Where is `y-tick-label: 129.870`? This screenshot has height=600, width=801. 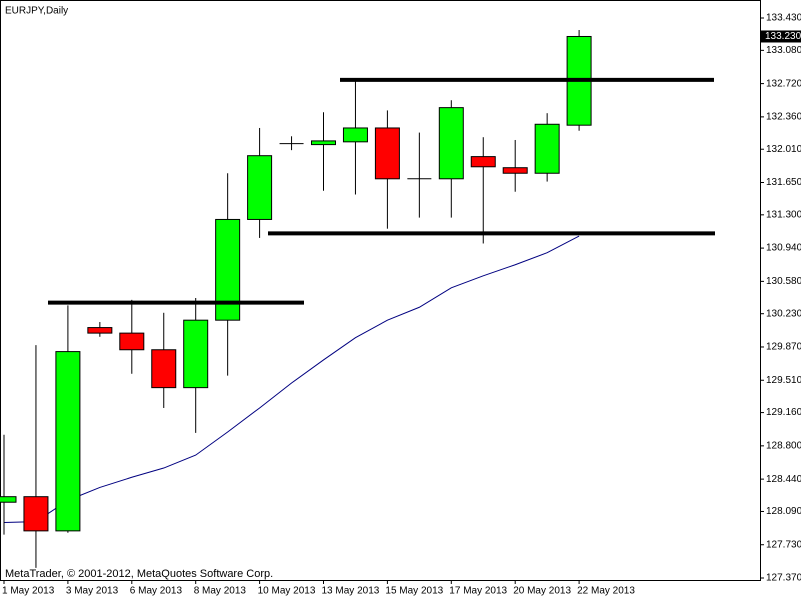
y-tick-label: 129.870 is located at coordinates (783, 347).